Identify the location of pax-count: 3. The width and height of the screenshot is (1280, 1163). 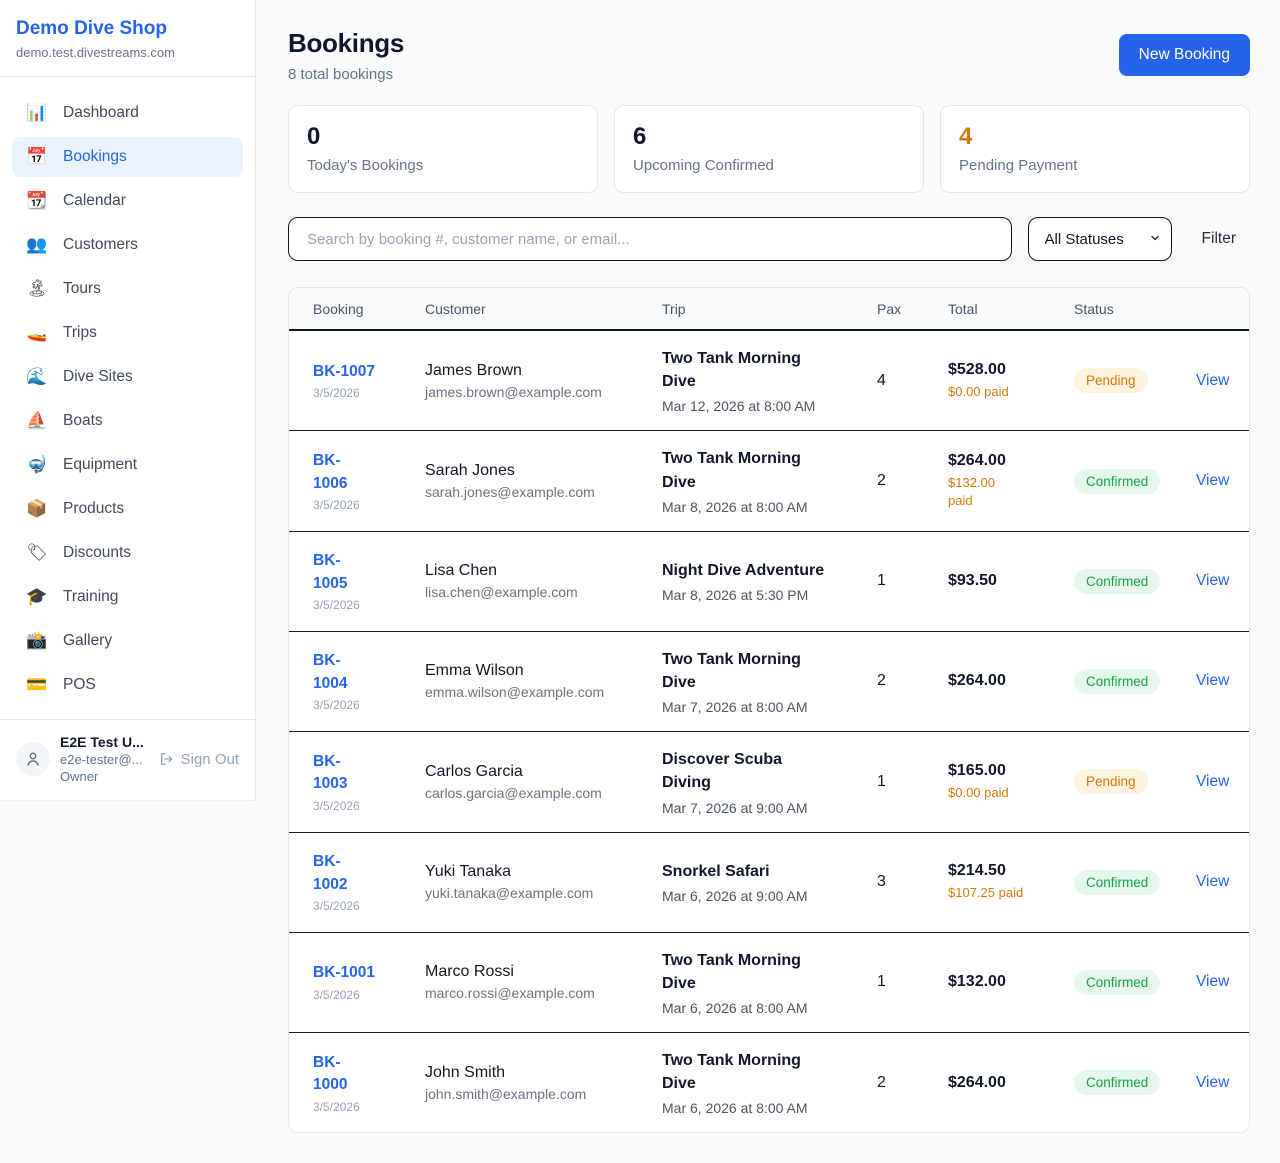
(881, 881).